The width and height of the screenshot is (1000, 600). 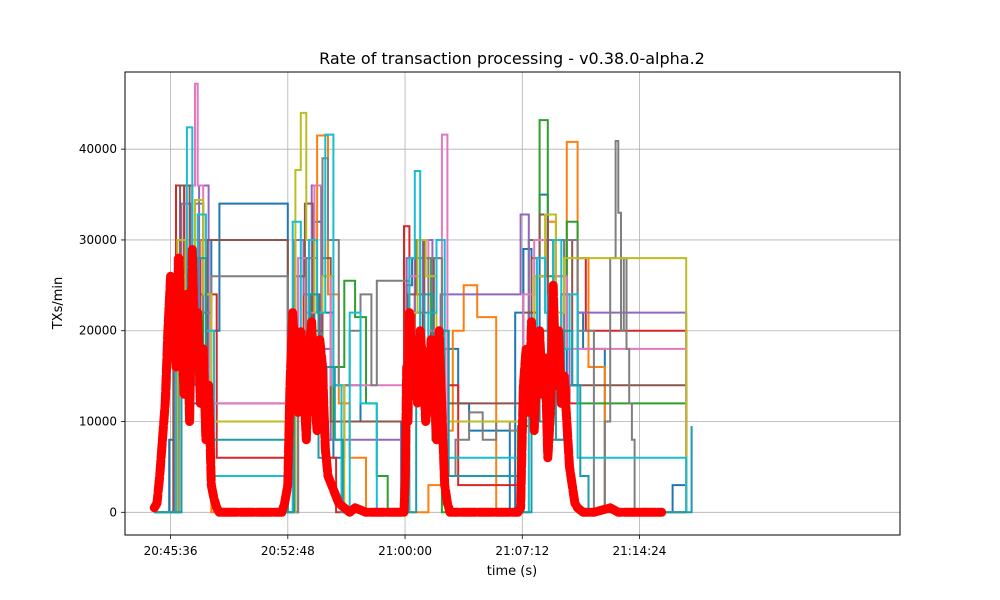 What do you see at coordinates (98, 422) in the screenshot?
I see `y-tick-label: 10000` at bounding box center [98, 422].